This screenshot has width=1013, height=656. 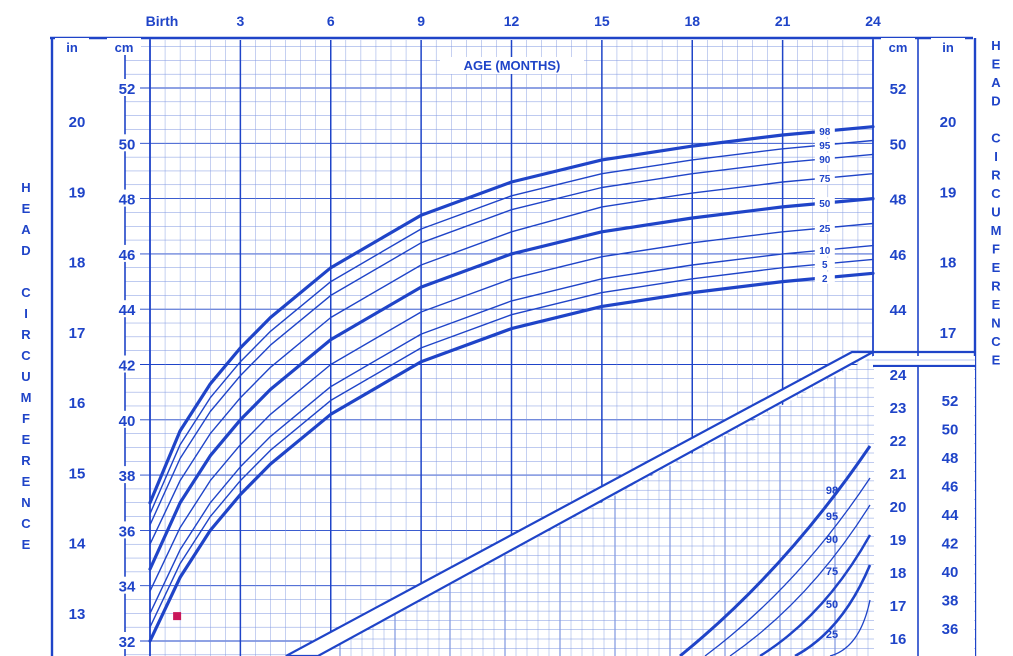 I want to click on percentile-label-98: 98, so click(x=825, y=132).